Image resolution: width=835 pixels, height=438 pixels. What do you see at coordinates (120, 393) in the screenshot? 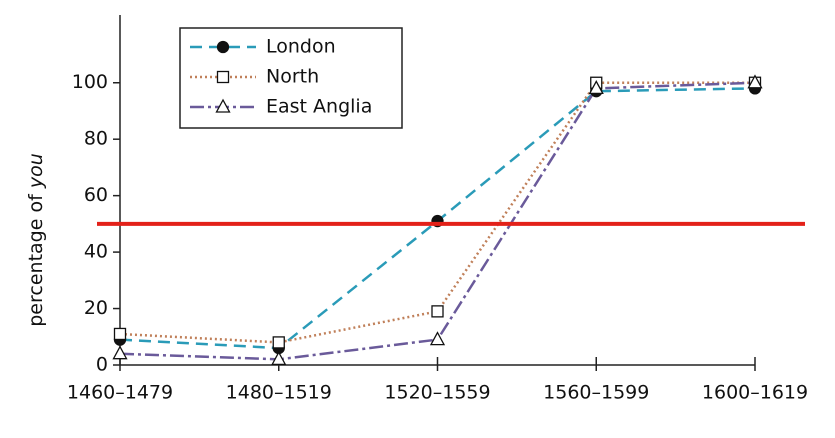
I see `x-tick-label: 1460–1479` at bounding box center [120, 393].